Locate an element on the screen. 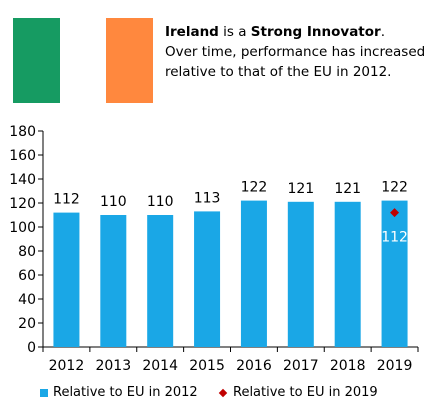  legend-item-2012: Relative to EU in 2012 is located at coordinates (119, 392).